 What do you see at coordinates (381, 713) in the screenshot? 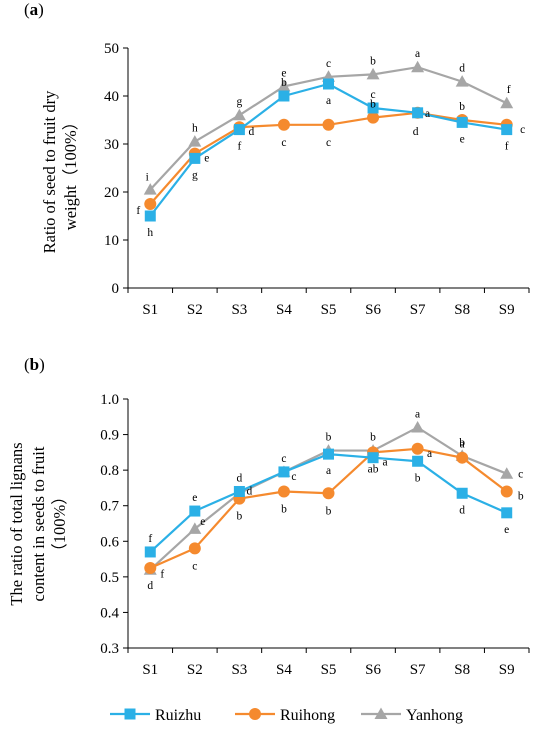
I see `legend-triangle-marker` at bounding box center [381, 713].